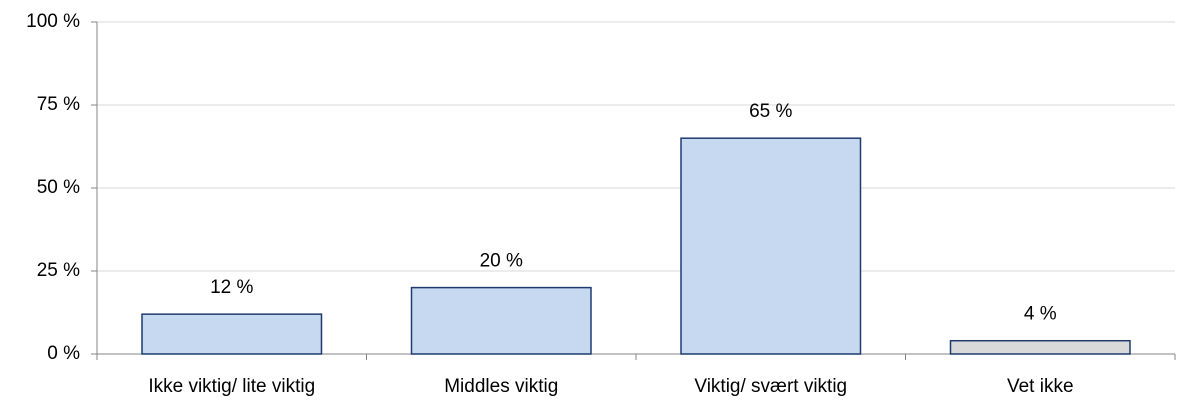 This screenshot has width=1182, height=403. I want to click on x-tick-label: Ikke viktig/ lite viktig, so click(231, 386).